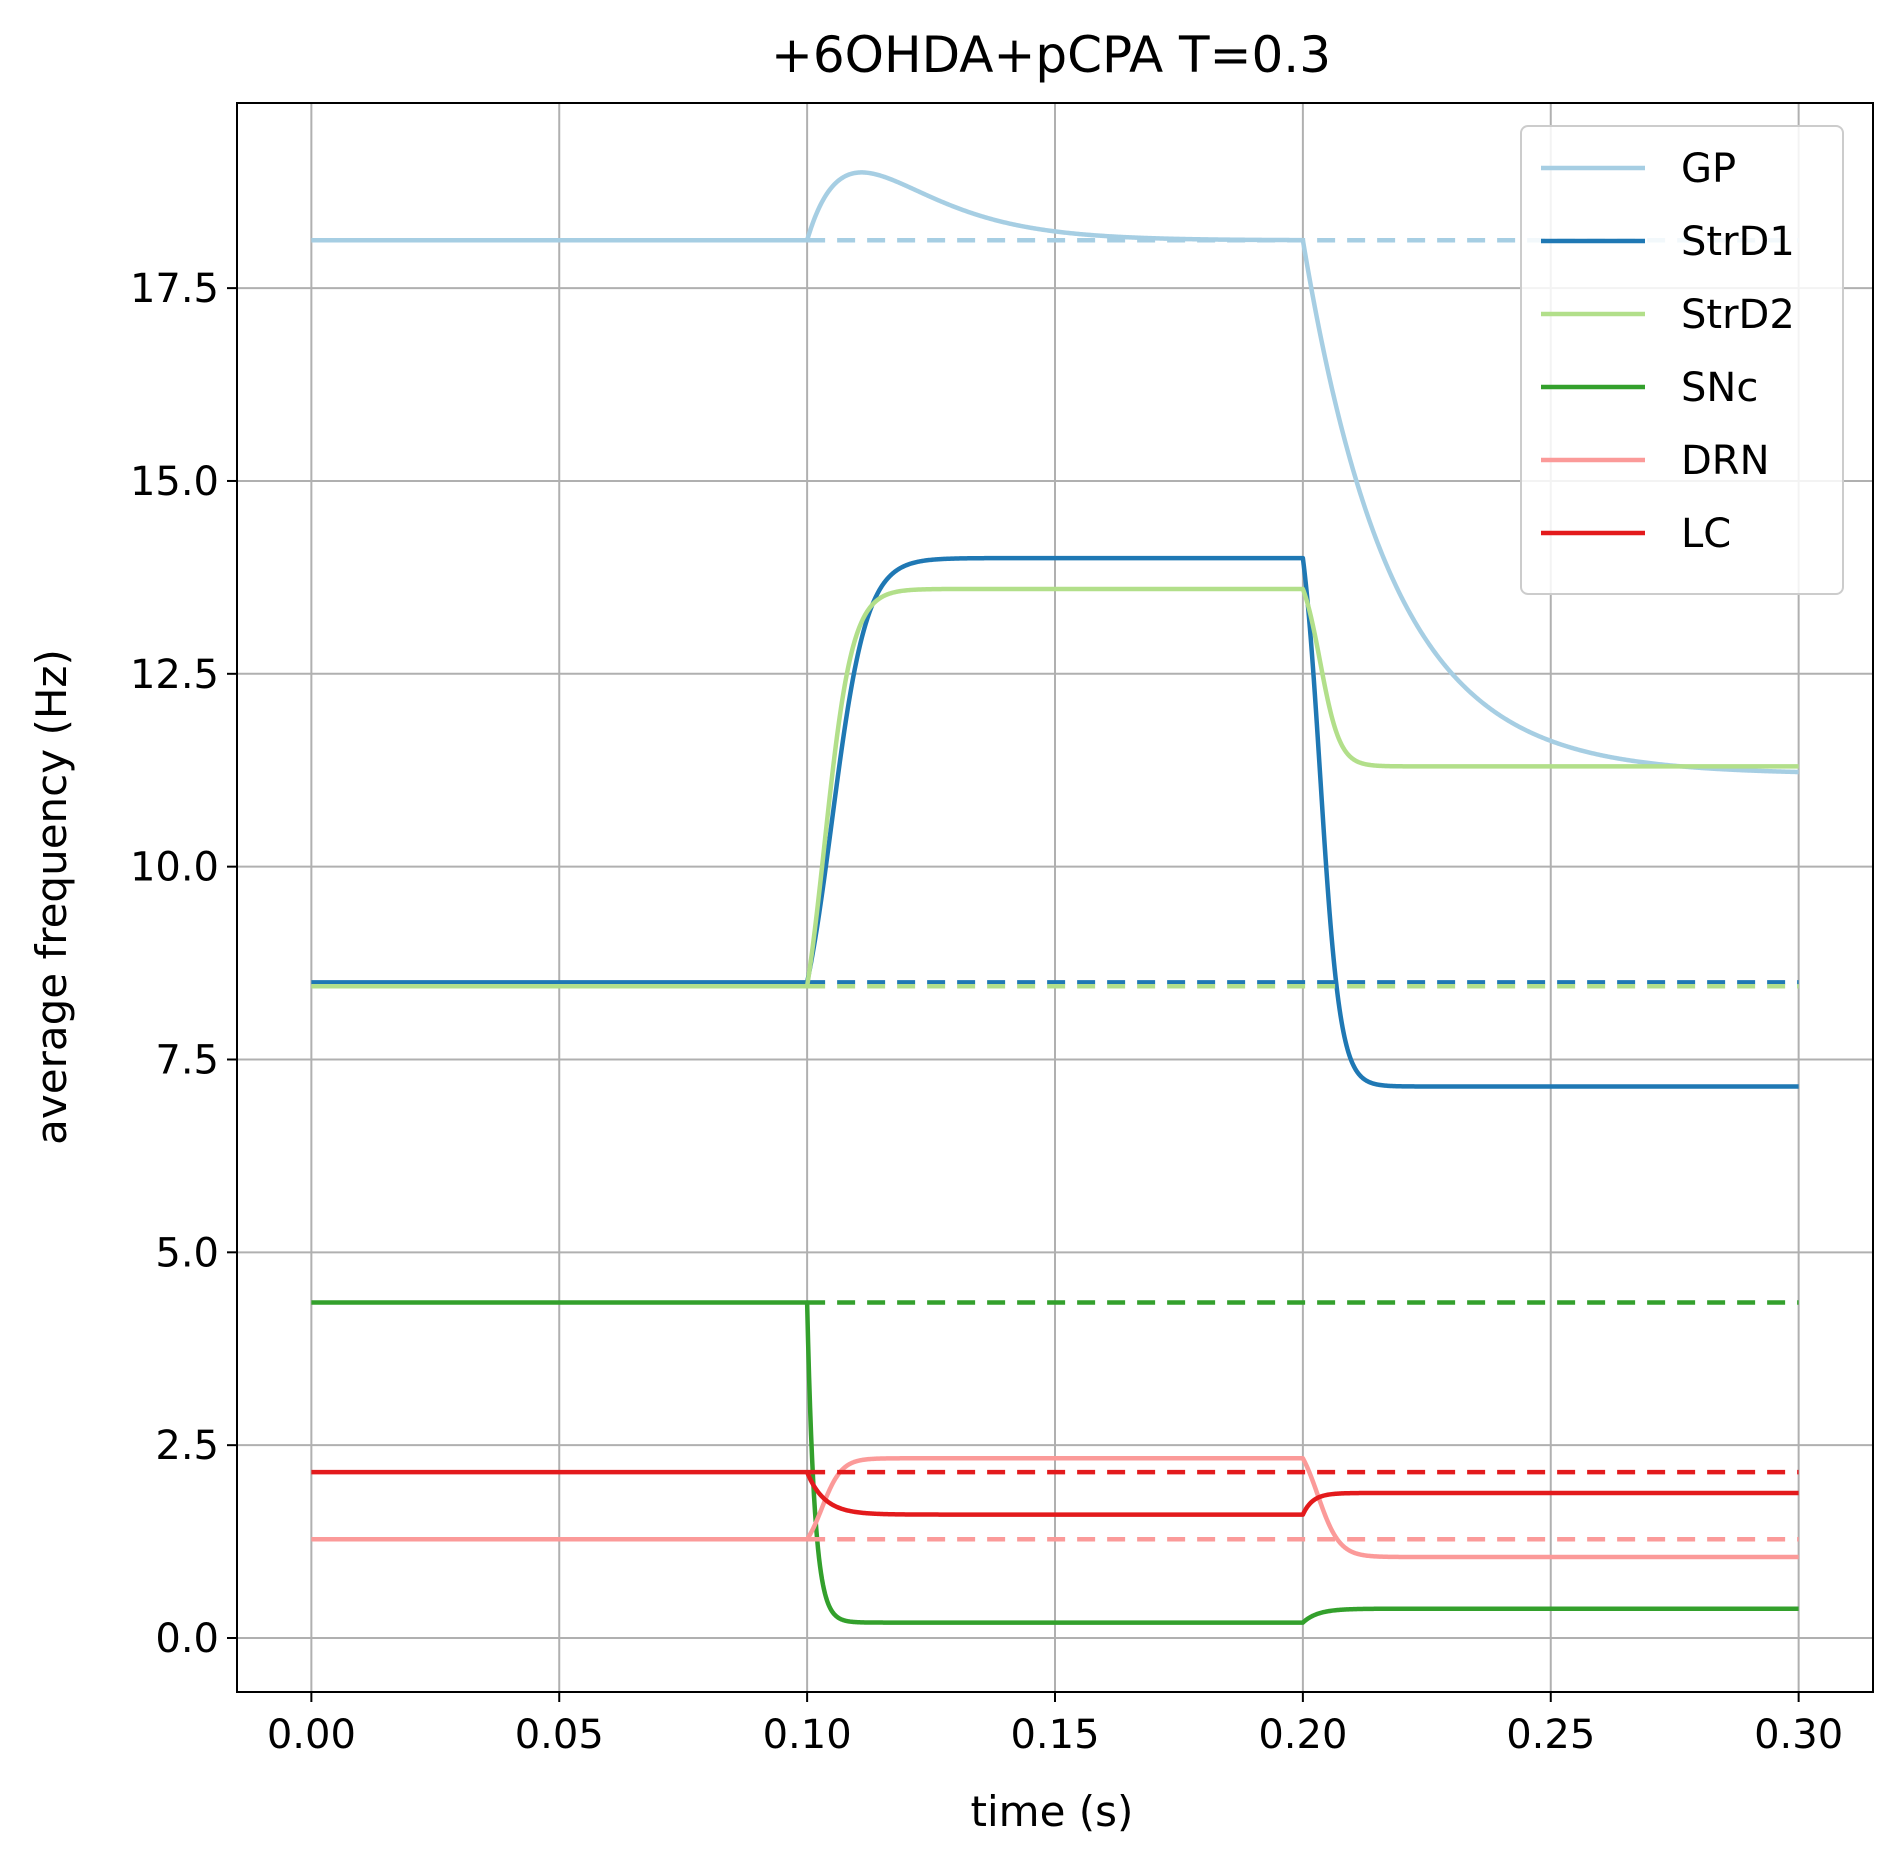 Image resolution: width=1892 pixels, height=1862 pixels. What do you see at coordinates (51, 897) in the screenshot?
I see `y-axis-label: average frequency (Hz)` at bounding box center [51, 897].